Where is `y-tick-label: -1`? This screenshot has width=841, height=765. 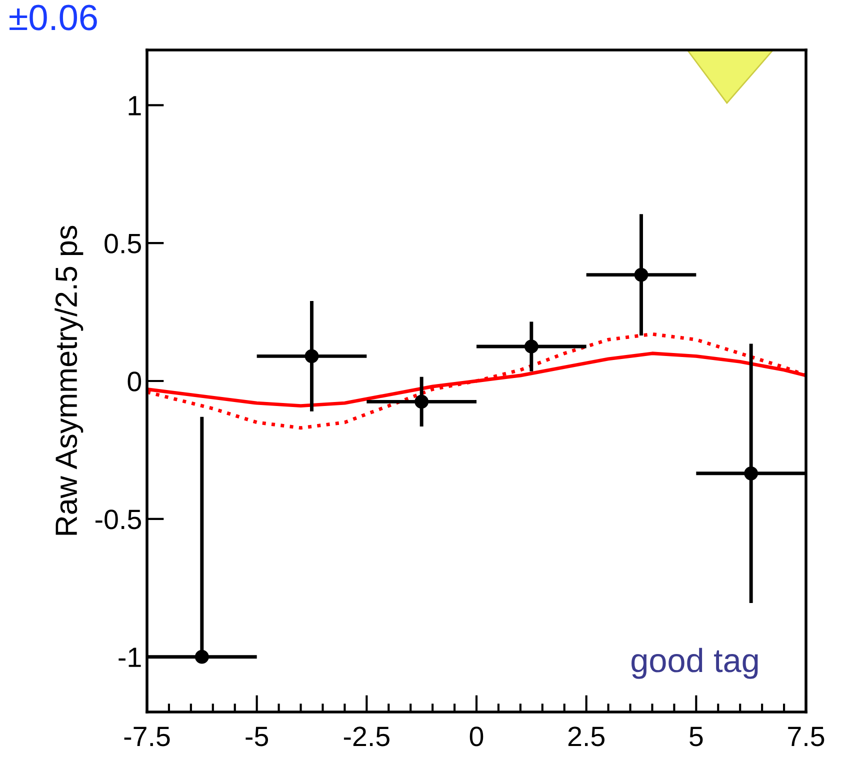 y-tick-label: -1 is located at coordinates (129, 657).